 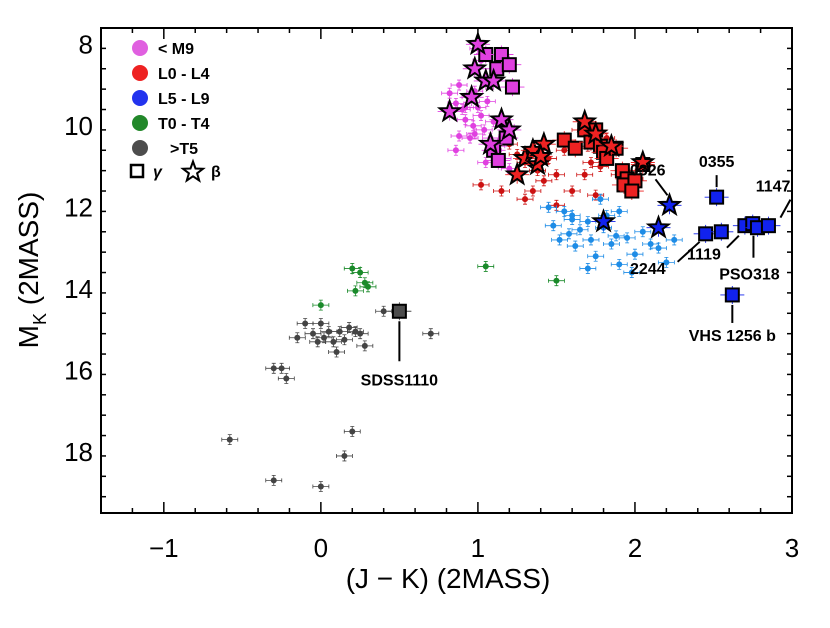 I want to click on annotation-label: 0355, so click(x=717, y=162).